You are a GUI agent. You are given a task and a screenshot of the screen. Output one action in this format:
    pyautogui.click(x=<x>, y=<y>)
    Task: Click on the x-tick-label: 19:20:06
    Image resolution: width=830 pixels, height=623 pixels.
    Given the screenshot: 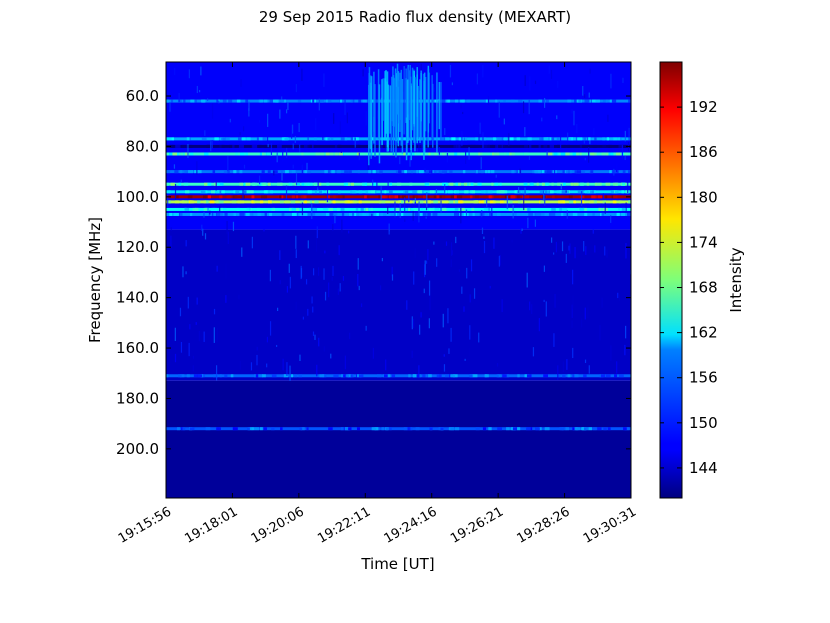 What is the action you would take?
    pyautogui.click(x=278, y=525)
    